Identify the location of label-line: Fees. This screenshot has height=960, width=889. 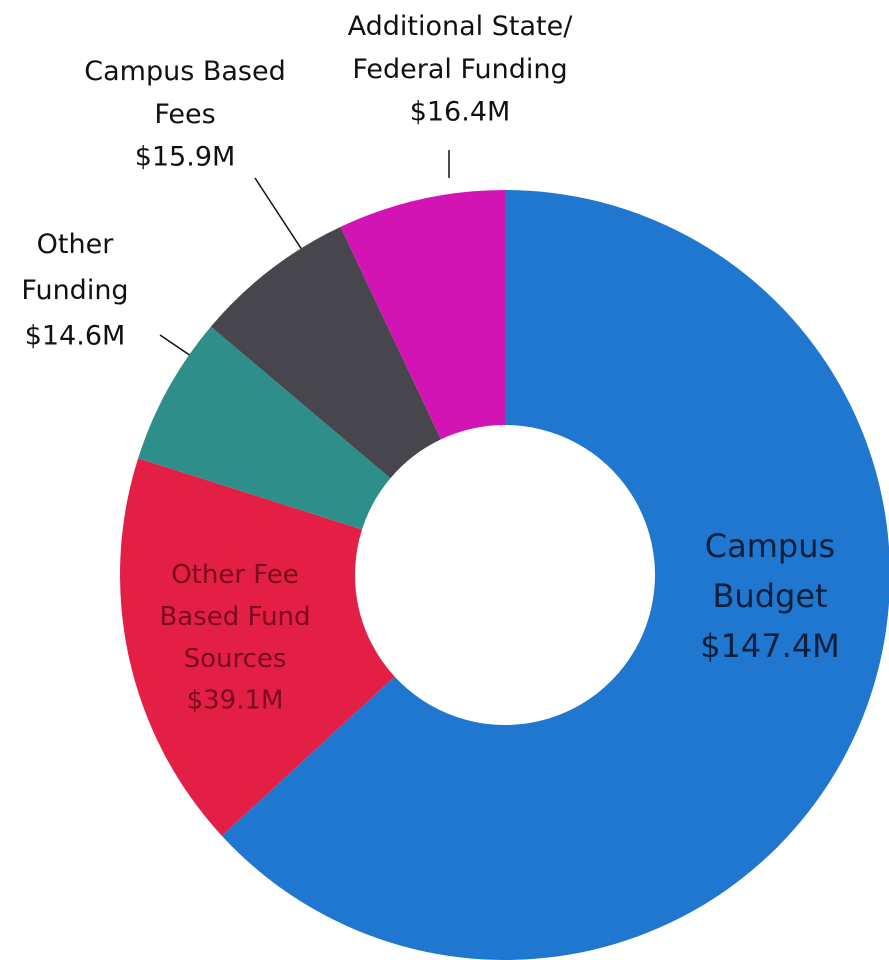
(184, 114).